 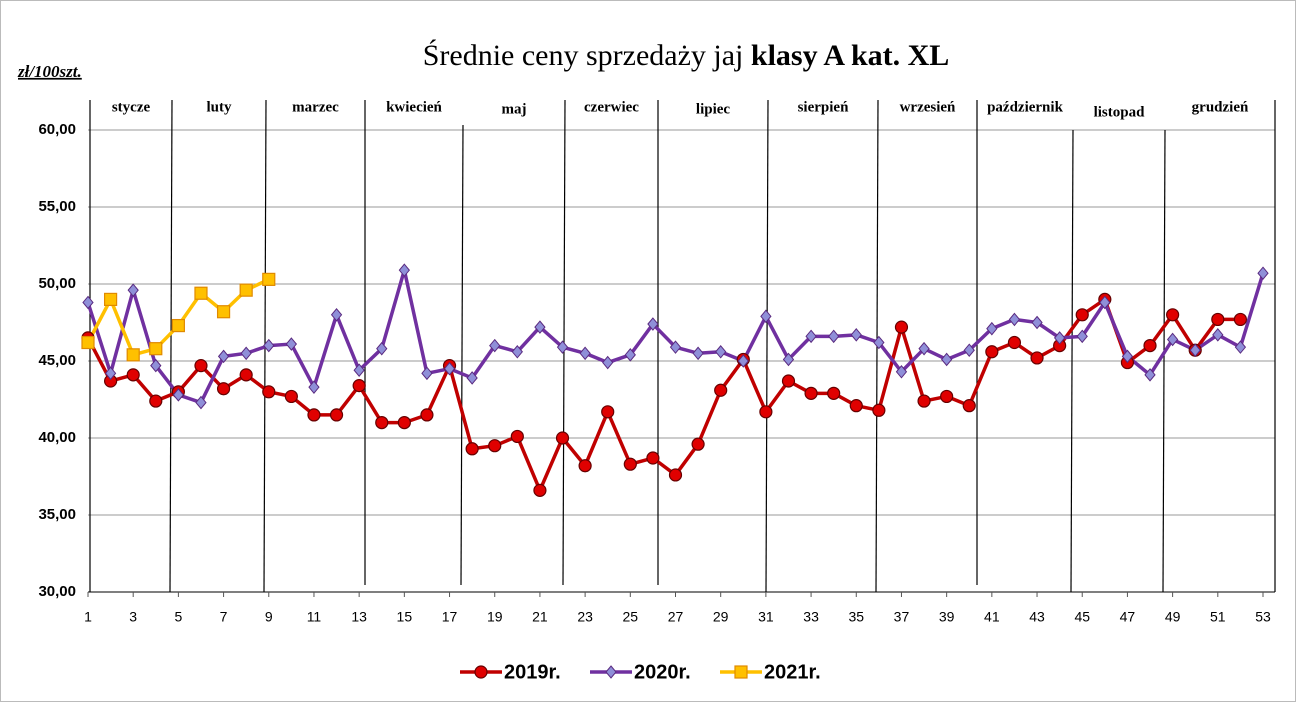 What do you see at coordinates (414, 107) in the screenshot?
I see `month-label: kwiecień` at bounding box center [414, 107].